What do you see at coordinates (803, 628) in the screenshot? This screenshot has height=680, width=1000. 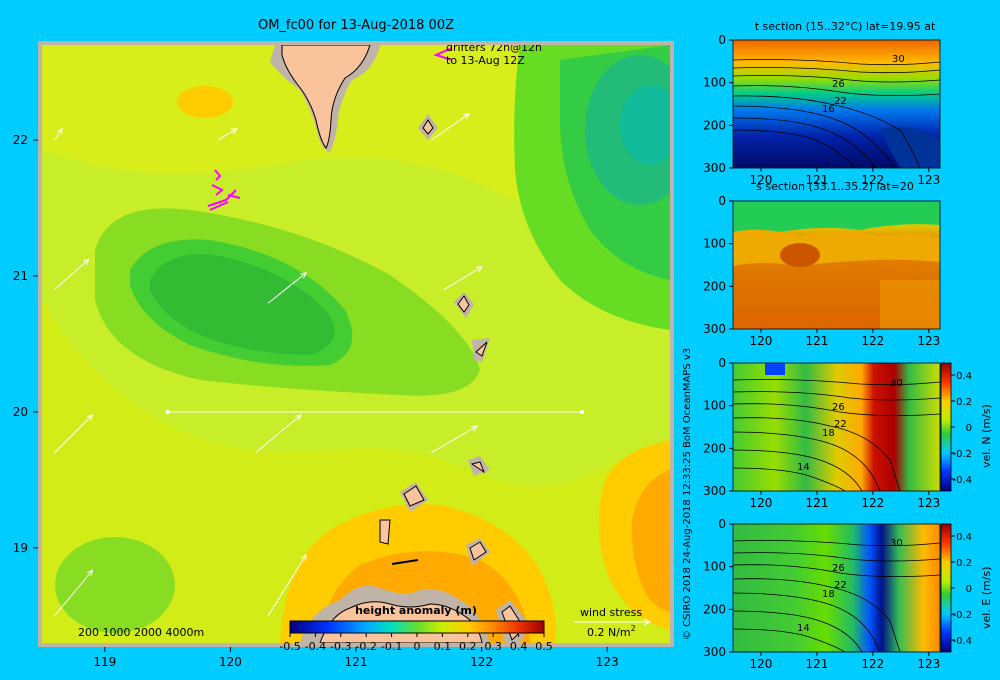 I see `contour-label: 14` at bounding box center [803, 628].